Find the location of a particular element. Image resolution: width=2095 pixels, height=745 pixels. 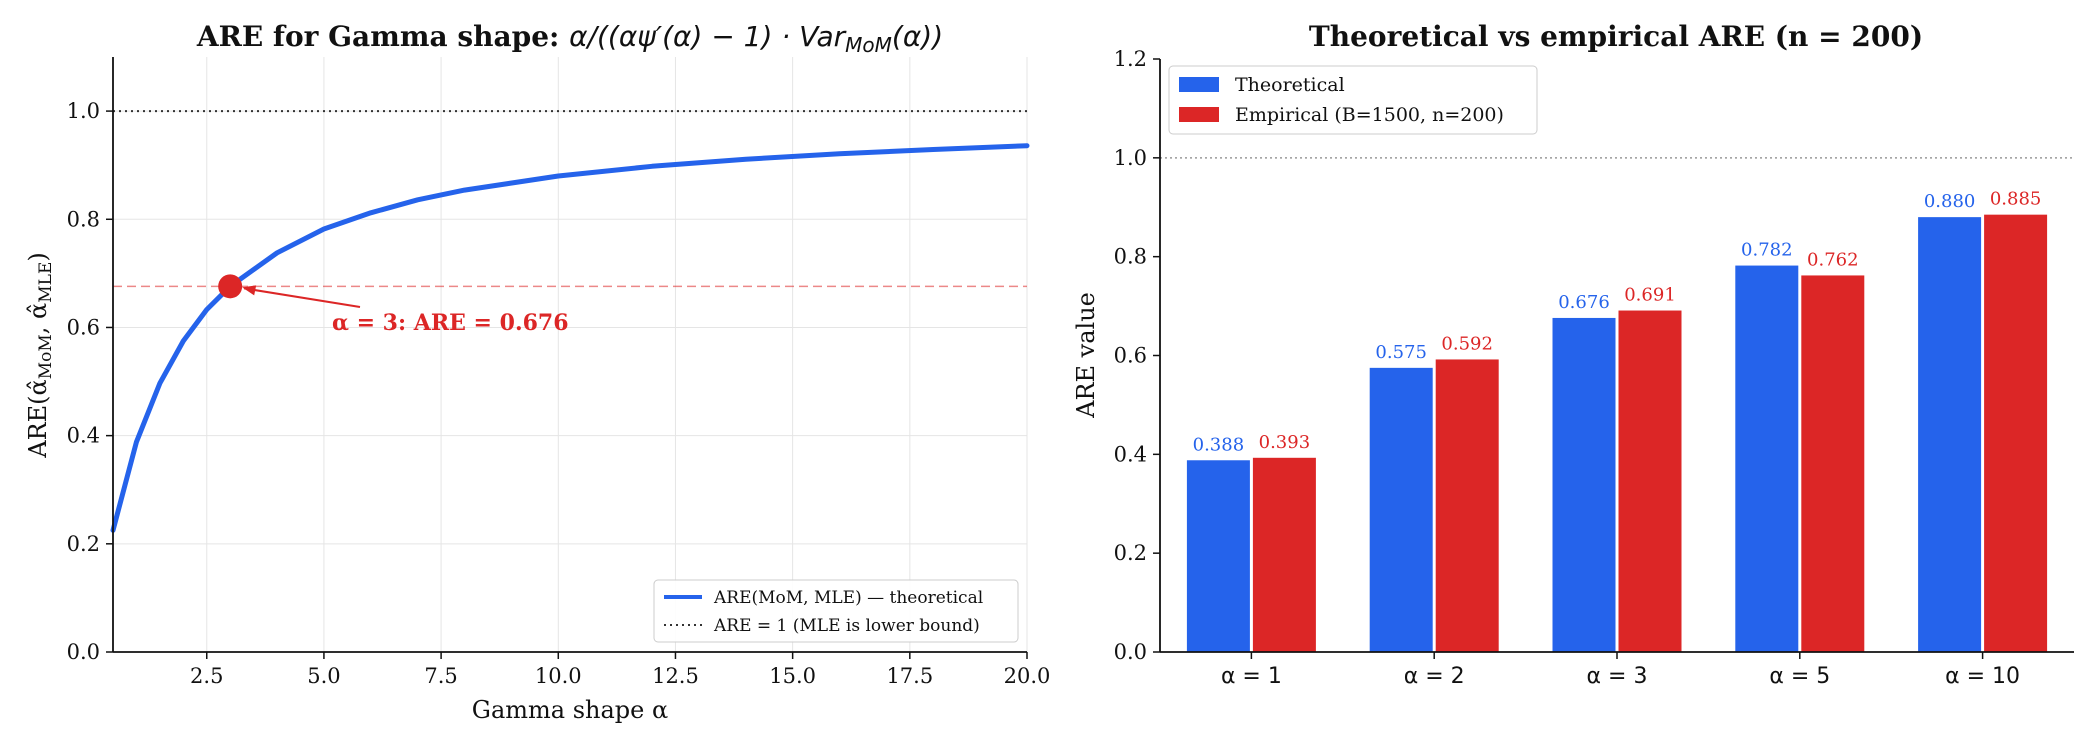

highlight-point-alpha3 is located at coordinates (230, 286).